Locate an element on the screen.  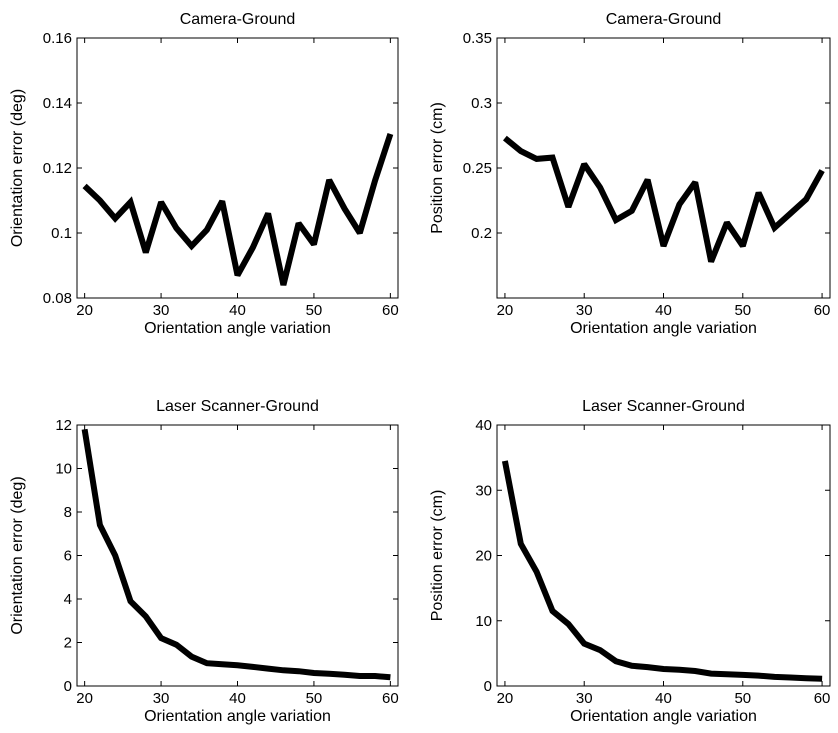
y-tick-label: 0.12 is located at coordinates (57, 168).